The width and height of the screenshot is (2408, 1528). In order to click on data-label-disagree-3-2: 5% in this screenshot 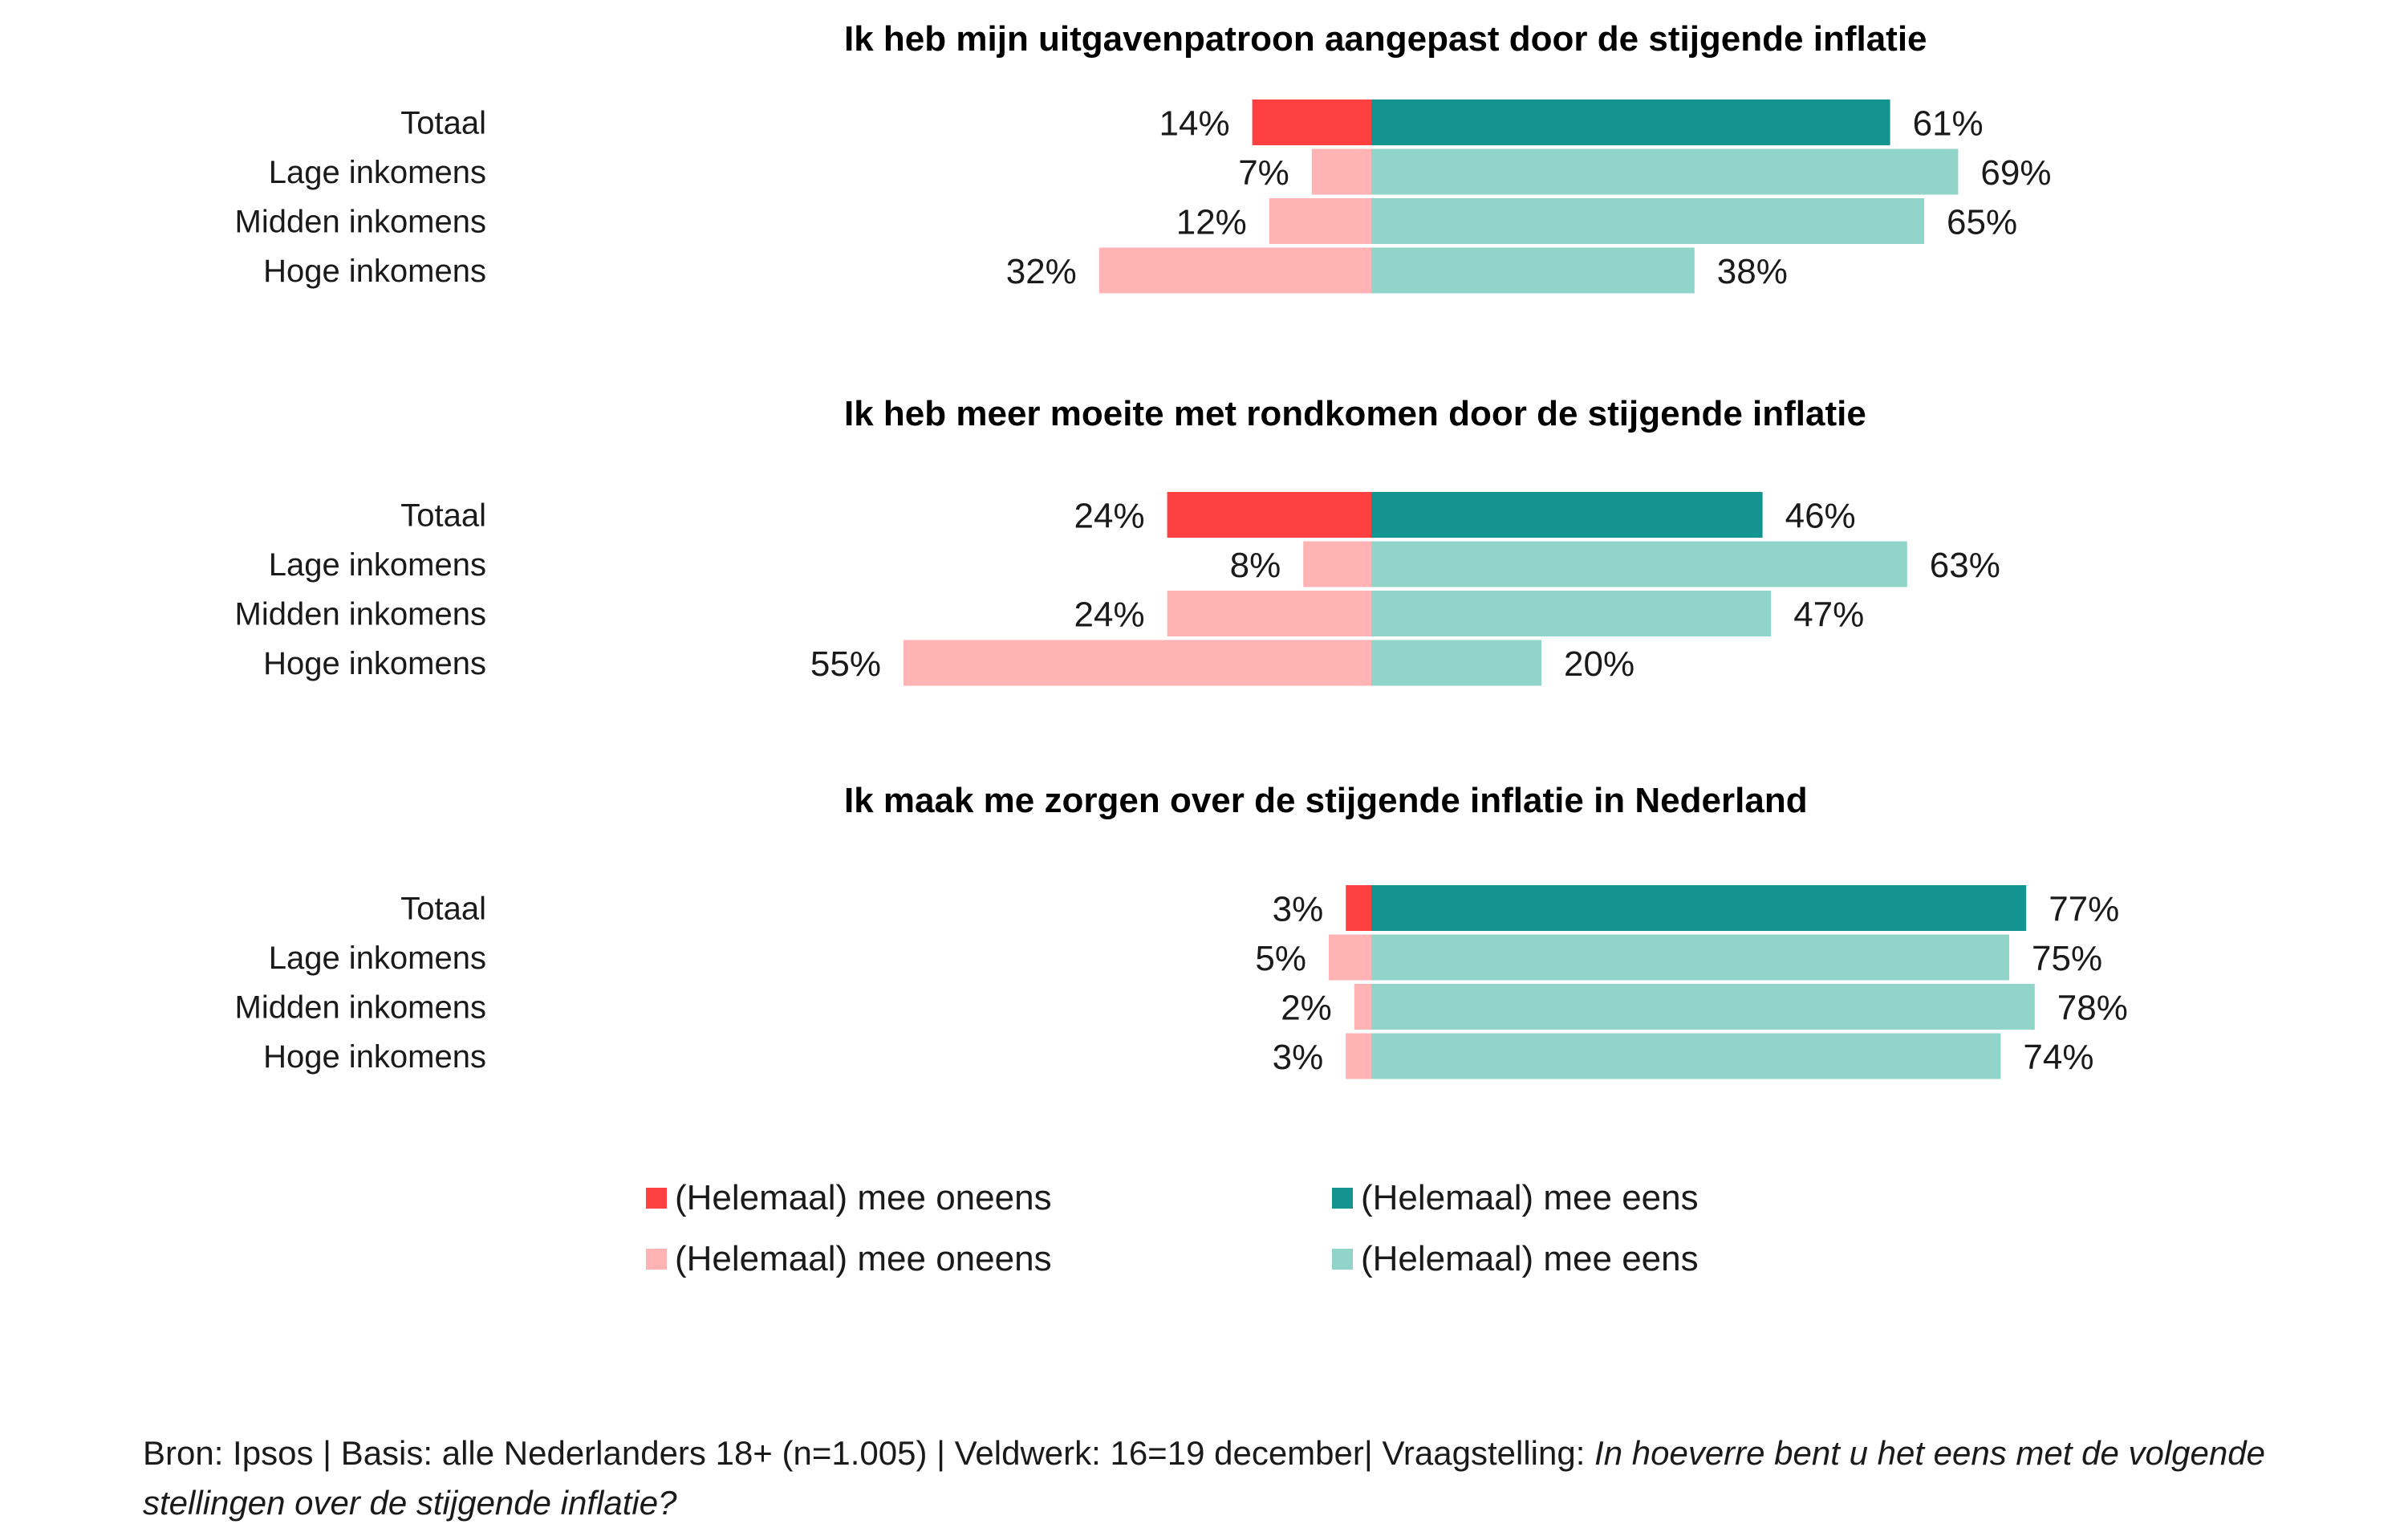, I will do `click(1280, 959)`.